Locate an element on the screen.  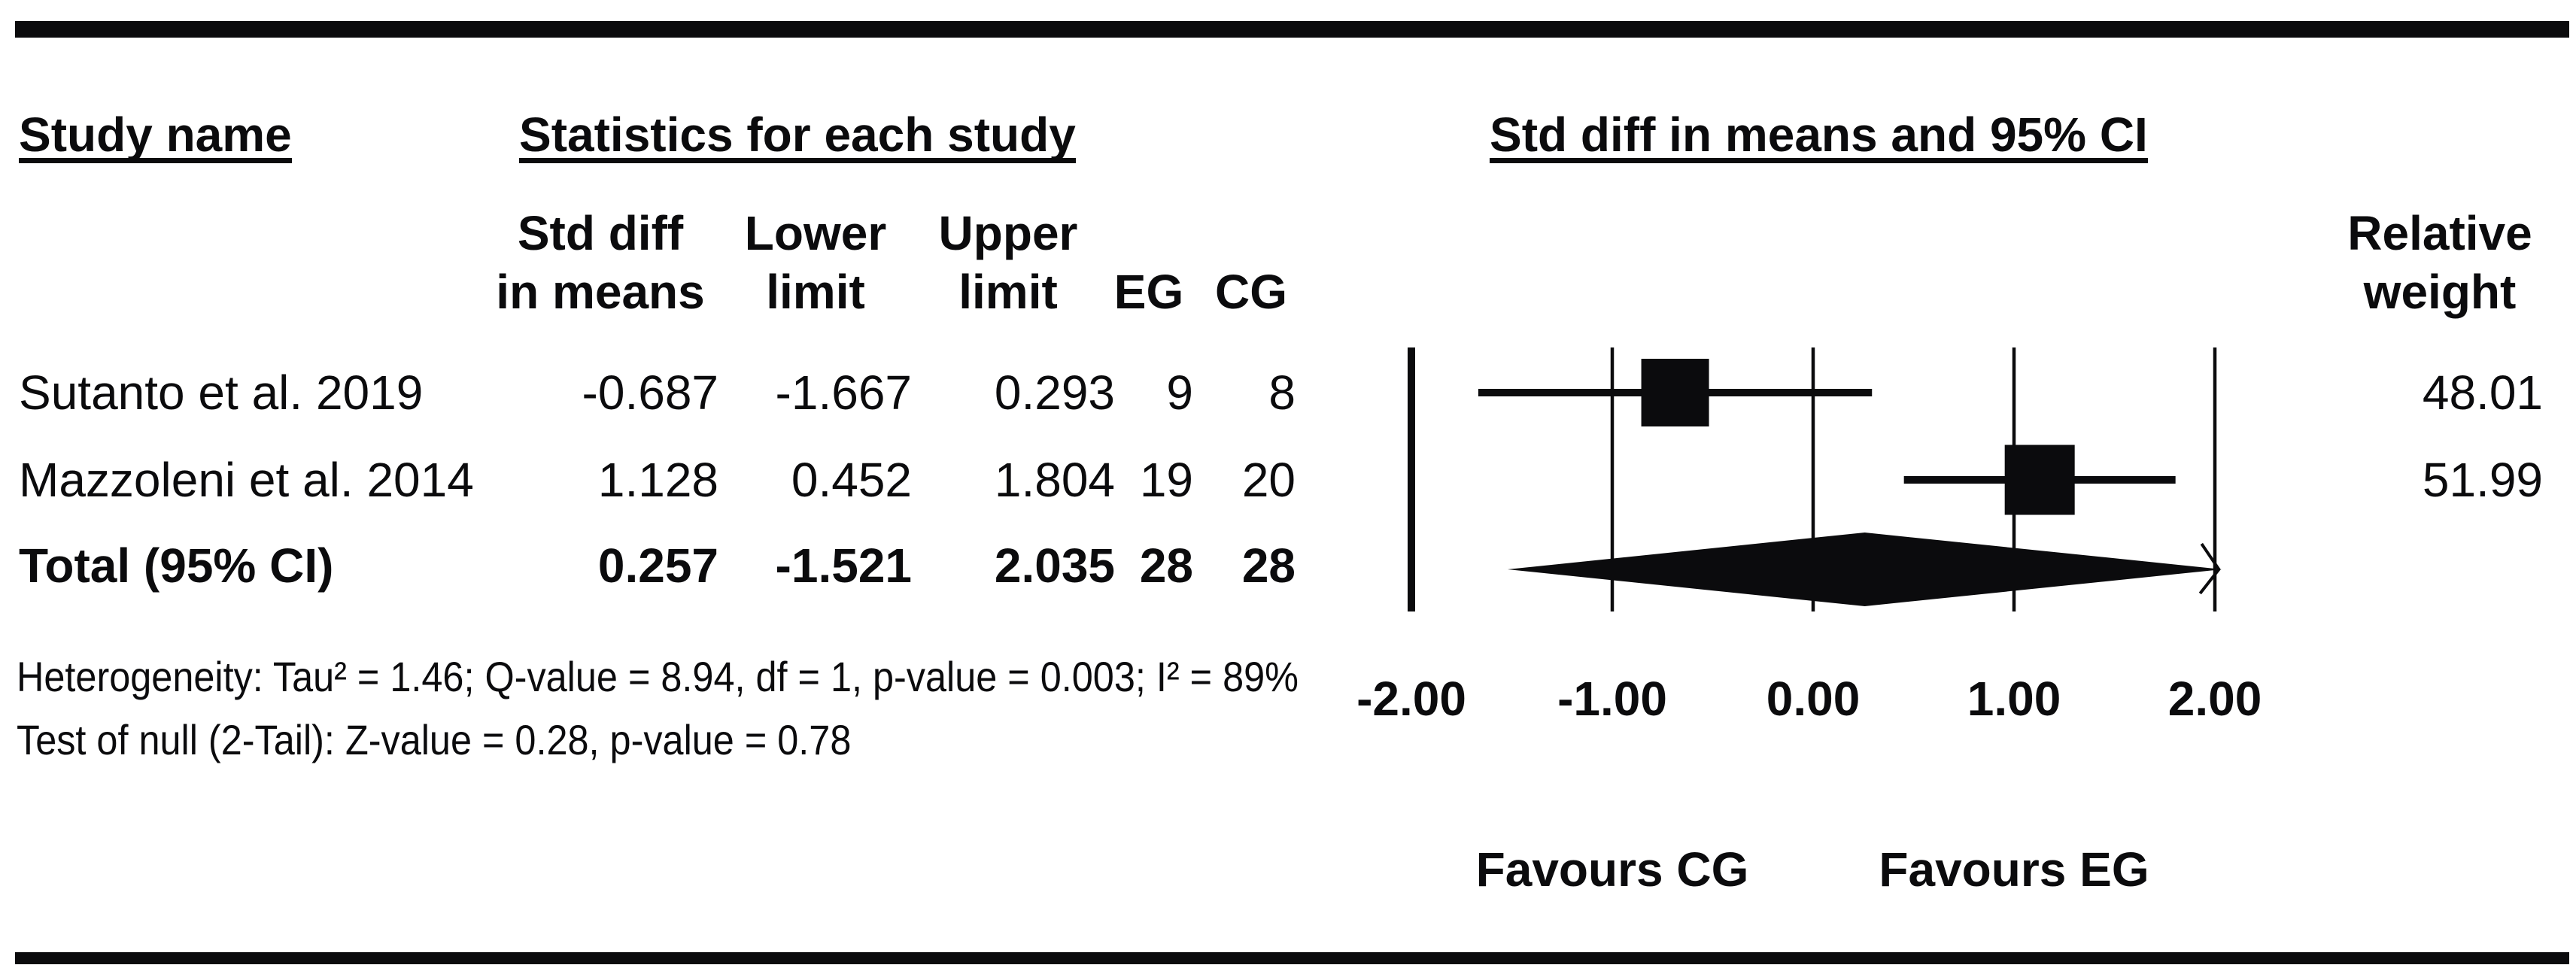
favours-cg-label: Favours CG is located at coordinates (1612, 869).